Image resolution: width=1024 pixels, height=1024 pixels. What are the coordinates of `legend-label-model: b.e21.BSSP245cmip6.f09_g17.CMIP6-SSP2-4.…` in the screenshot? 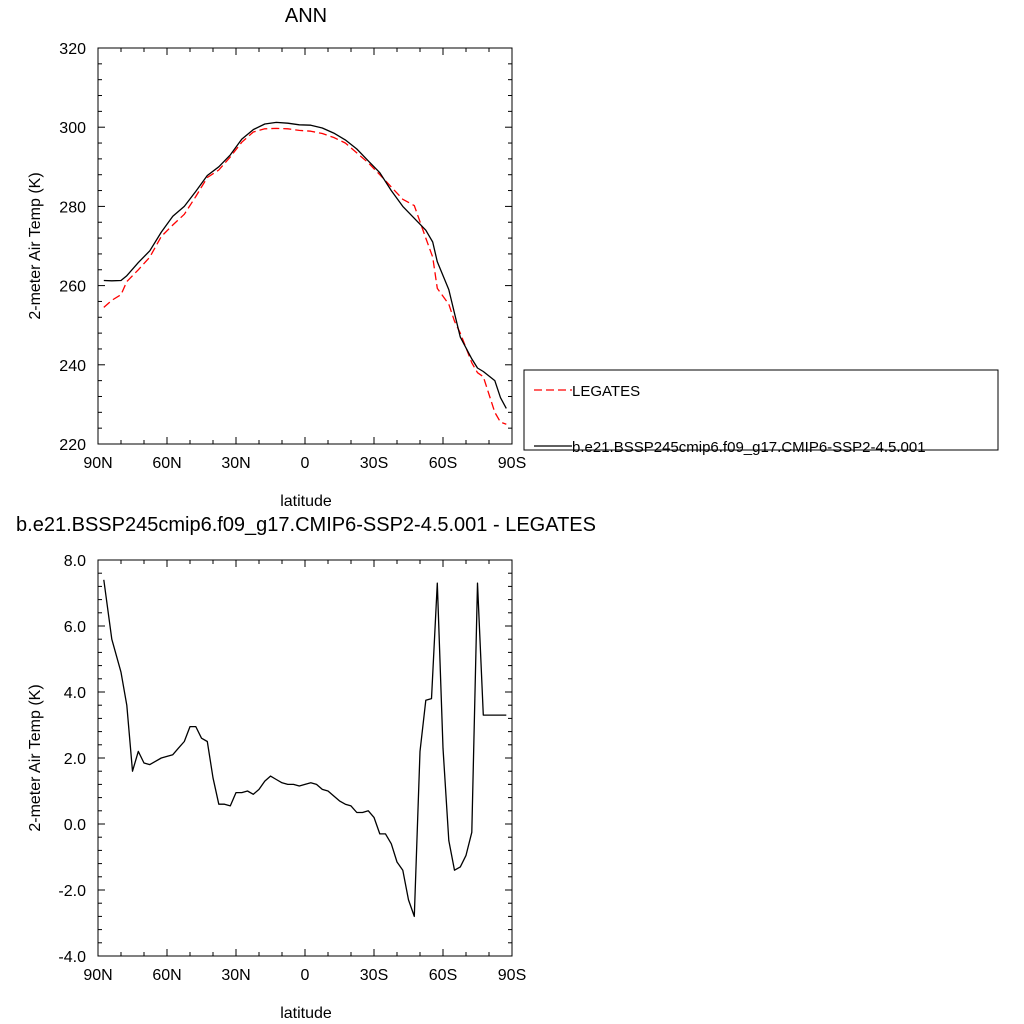 It's located at (749, 447).